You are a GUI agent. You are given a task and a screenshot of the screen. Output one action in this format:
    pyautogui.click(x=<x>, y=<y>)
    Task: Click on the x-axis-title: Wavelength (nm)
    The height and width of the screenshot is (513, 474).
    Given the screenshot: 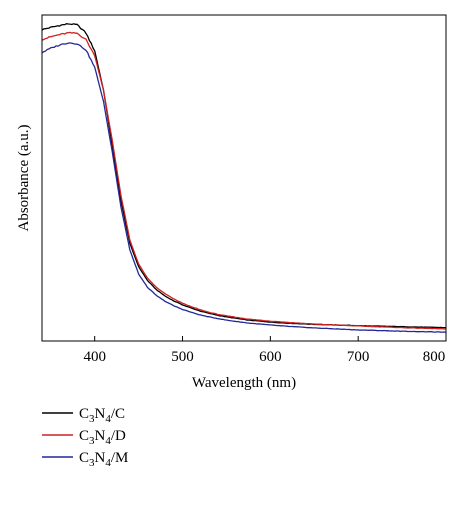 What is the action you would take?
    pyautogui.click(x=244, y=383)
    